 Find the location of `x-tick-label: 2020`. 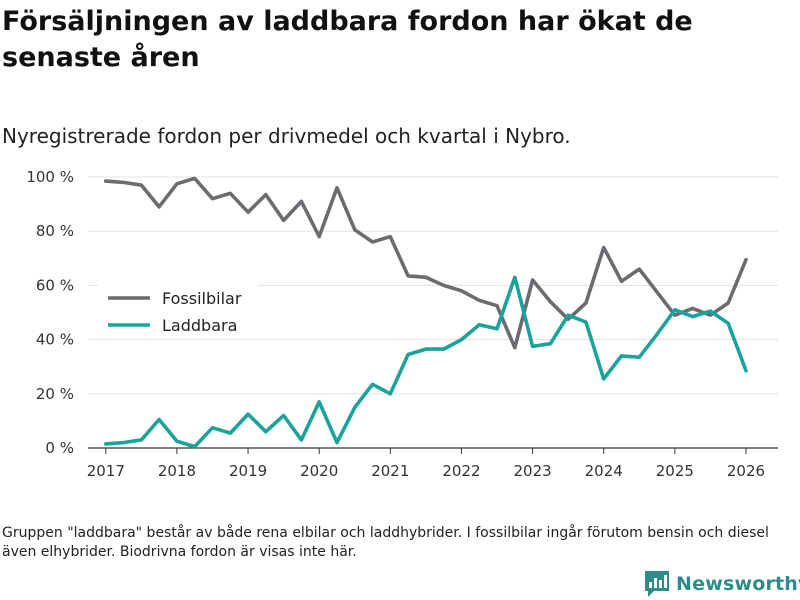

x-tick-label: 2020 is located at coordinates (319, 471).